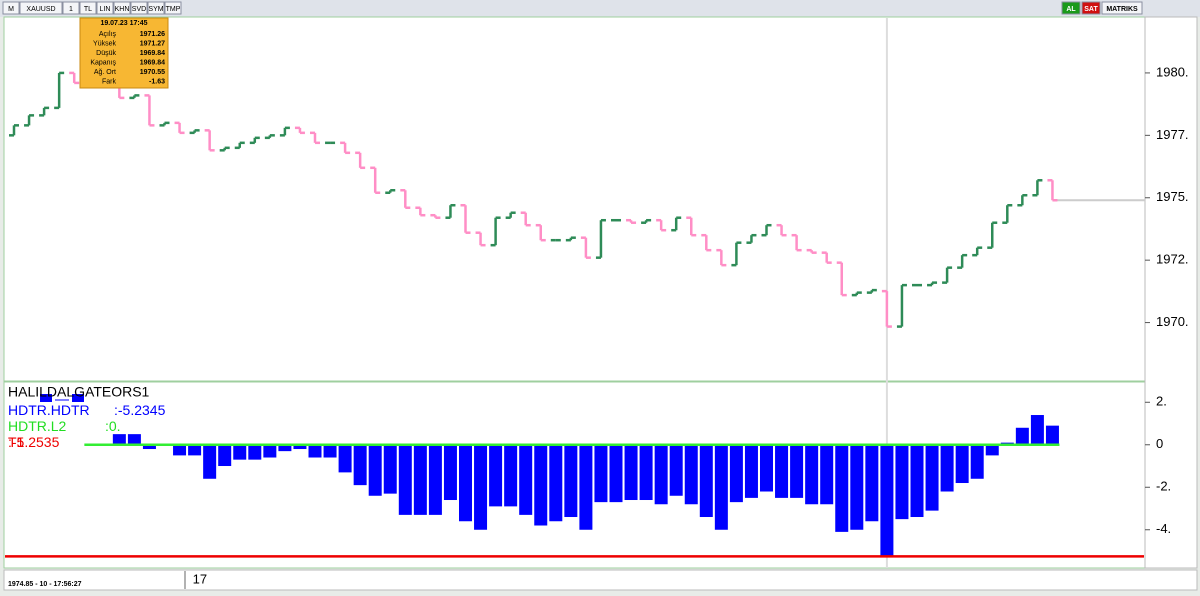 This screenshot has width=1200, height=596. Describe the element at coordinates (600, 8) in the screenshot. I see `toolbar` at that location.